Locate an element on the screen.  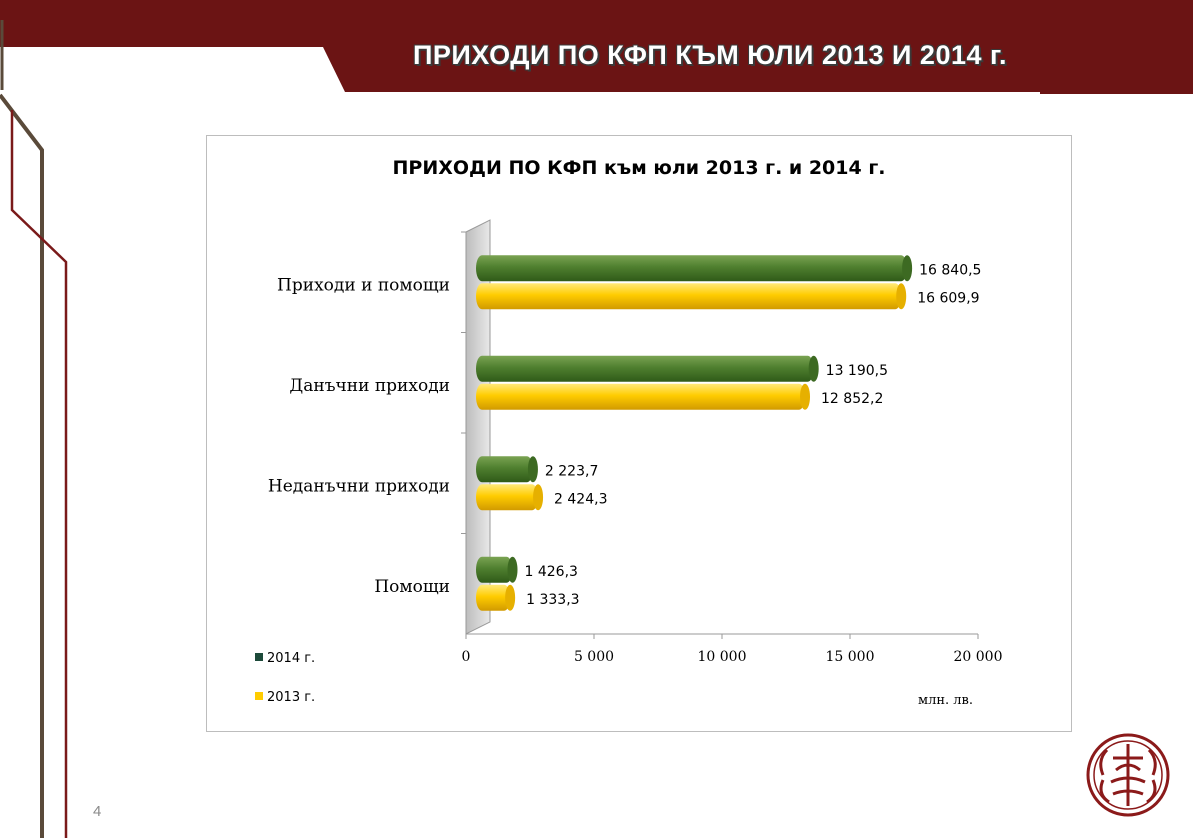
x-tick-label: 20 000 is located at coordinates (978, 657).